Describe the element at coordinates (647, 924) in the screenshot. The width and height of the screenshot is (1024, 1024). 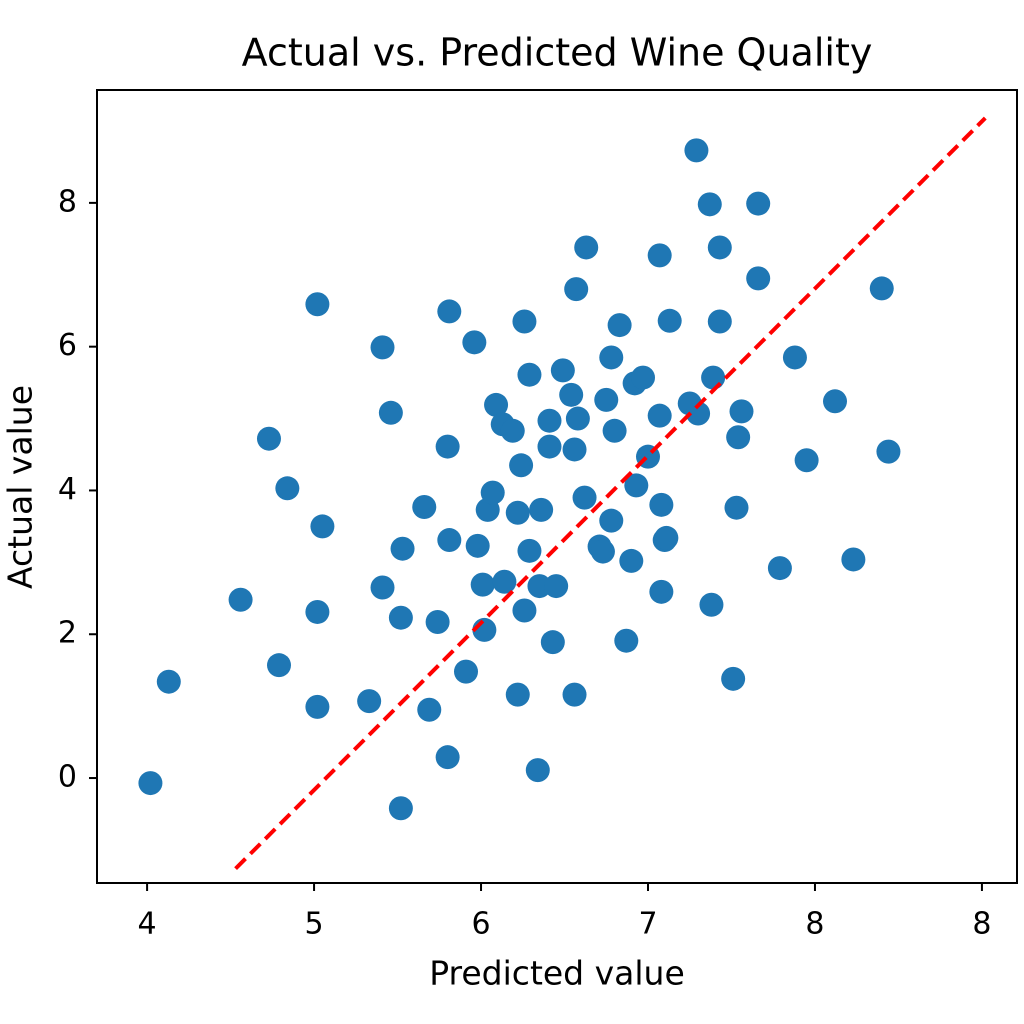
I see `x-tick-label: 7` at that location.